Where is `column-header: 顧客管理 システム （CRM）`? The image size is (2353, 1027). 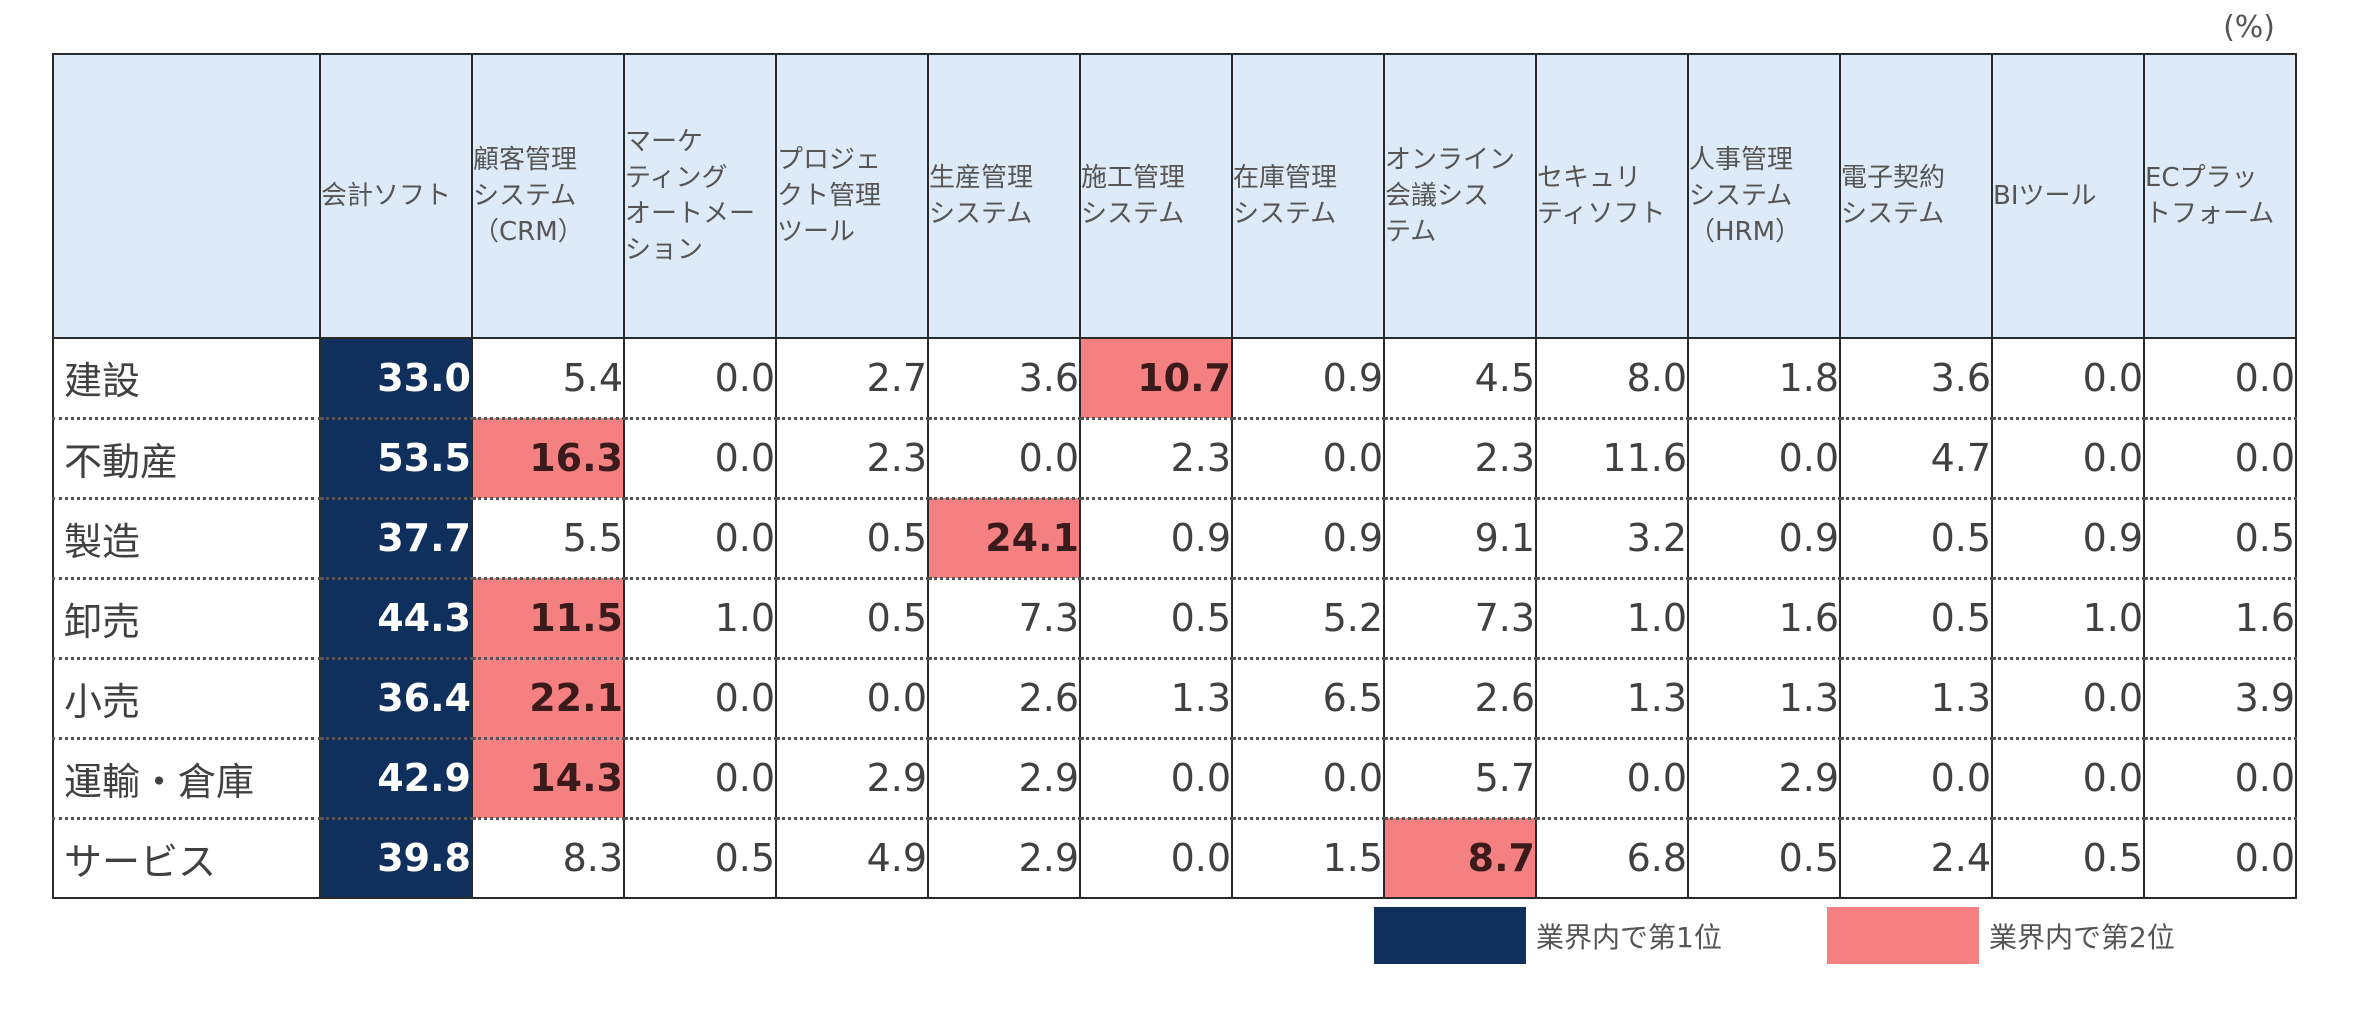 column-header: 顧客管理 システム （CRM） is located at coordinates (548, 196).